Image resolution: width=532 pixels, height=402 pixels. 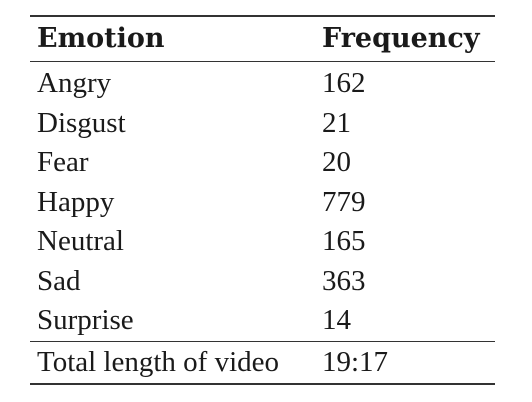 What do you see at coordinates (262, 162) in the screenshot?
I see `table-row: Fear 20` at bounding box center [262, 162].